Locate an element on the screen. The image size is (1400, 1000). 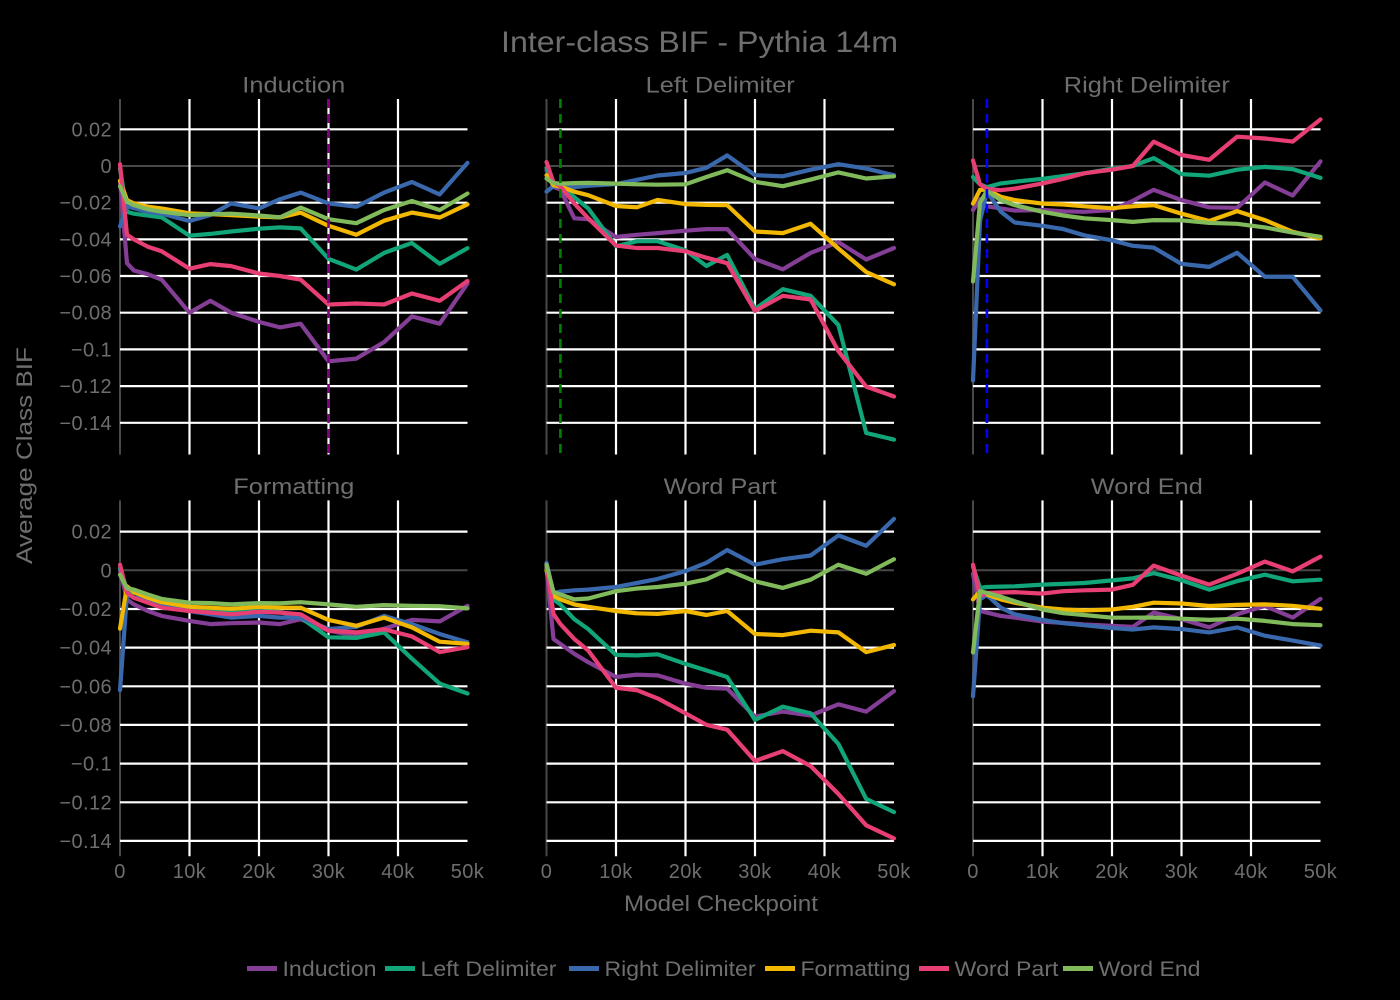
svg-text: Inter-class BIF - Pythia 14m is located at coordinates (699, 42).